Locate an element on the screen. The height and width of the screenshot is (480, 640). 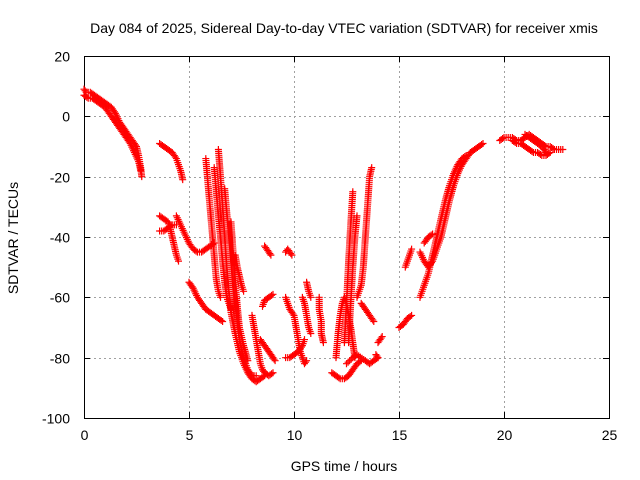
x-tick-label: 15 is located at coordinates (400, 435).